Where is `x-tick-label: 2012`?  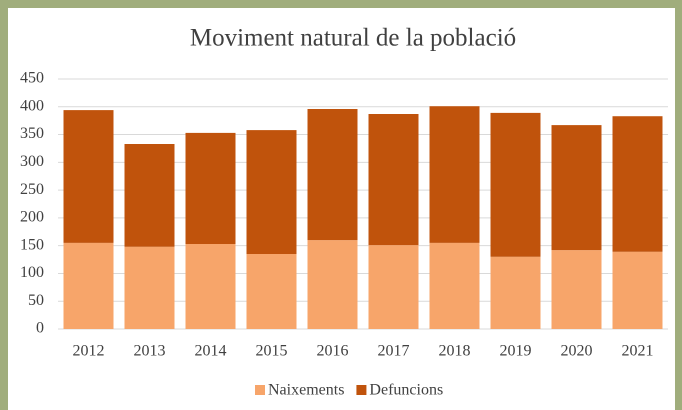 x-tick-label: 2012 is located at coordinates (89, 351).